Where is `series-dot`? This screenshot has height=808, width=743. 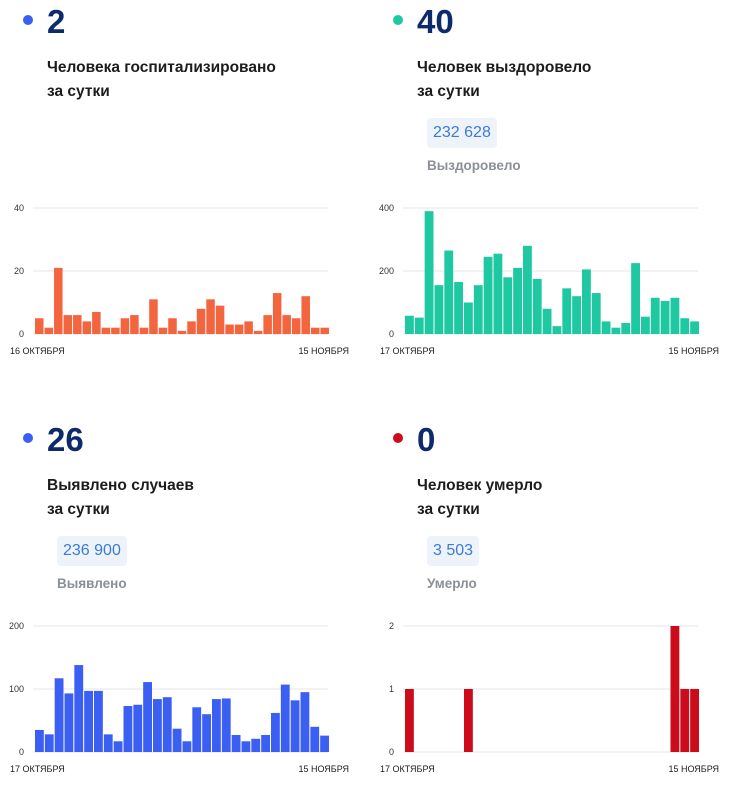
series-dot is located at coordinates (28, 20).